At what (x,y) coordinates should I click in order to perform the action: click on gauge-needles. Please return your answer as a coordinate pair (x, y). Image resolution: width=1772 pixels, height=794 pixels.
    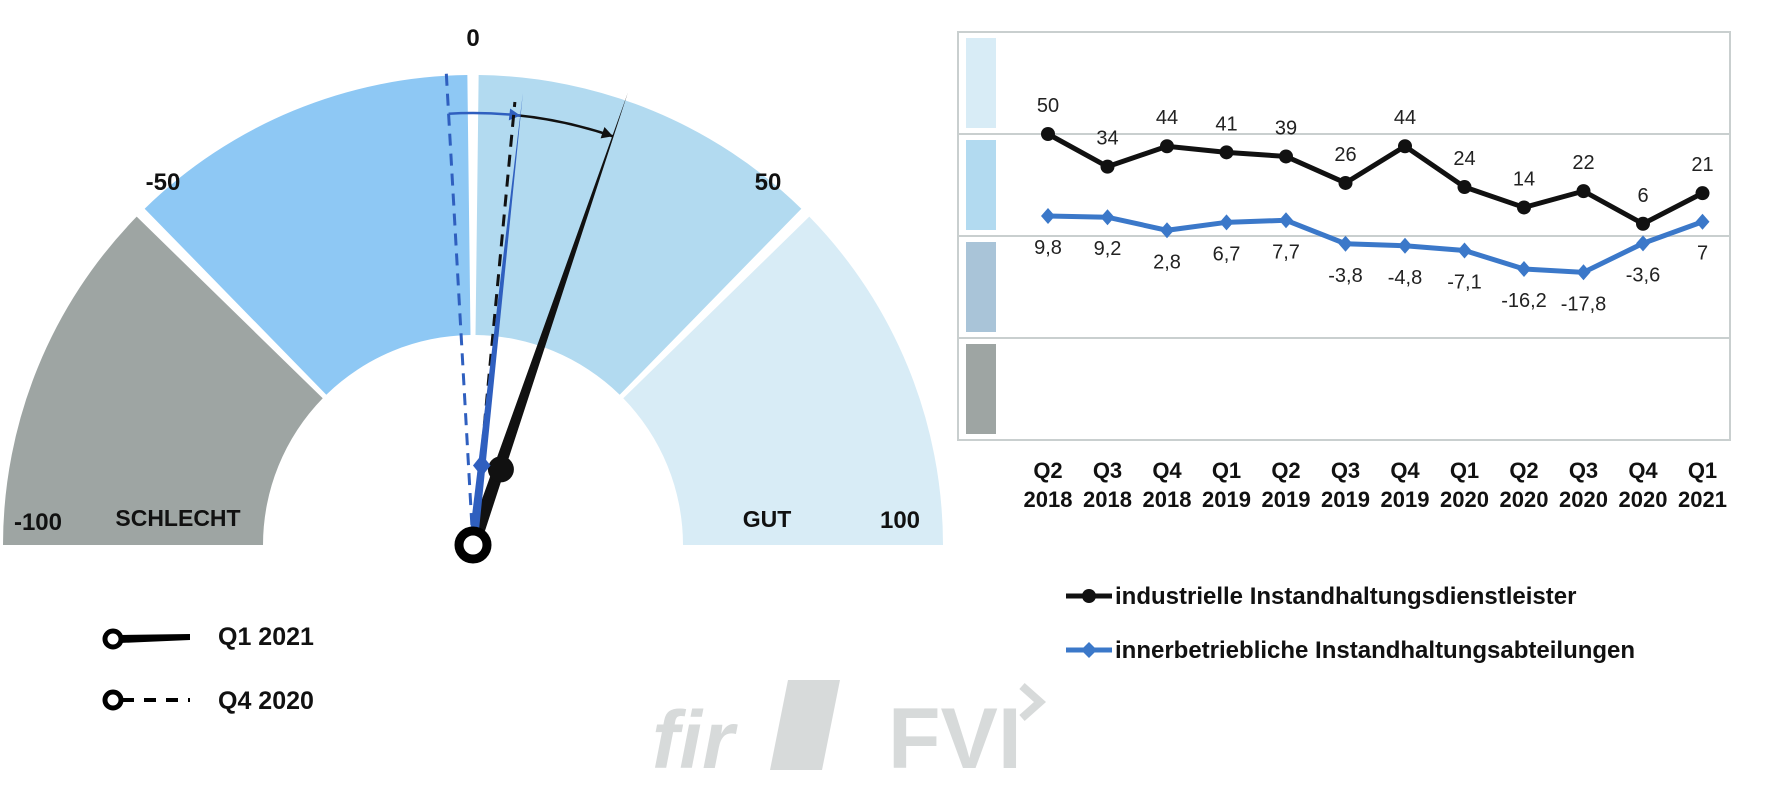
    Looking at the image, I should click on (536, 315).